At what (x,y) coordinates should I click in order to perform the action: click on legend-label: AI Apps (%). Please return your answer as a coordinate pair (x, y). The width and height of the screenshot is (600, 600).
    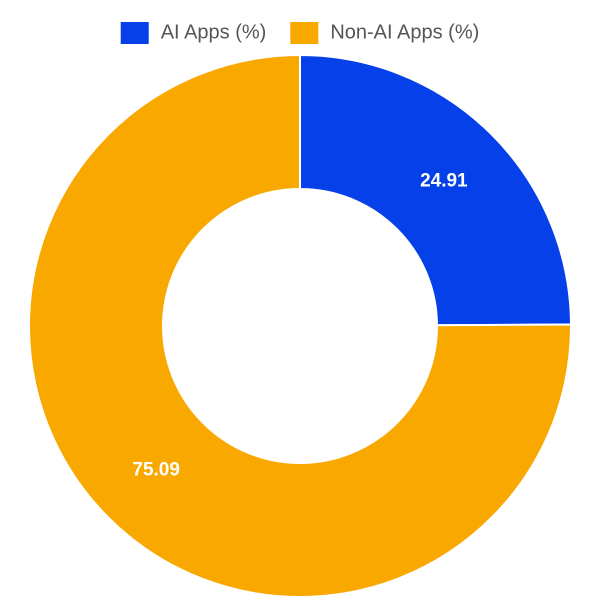
    Looking at the image, I should click on (214, 32).